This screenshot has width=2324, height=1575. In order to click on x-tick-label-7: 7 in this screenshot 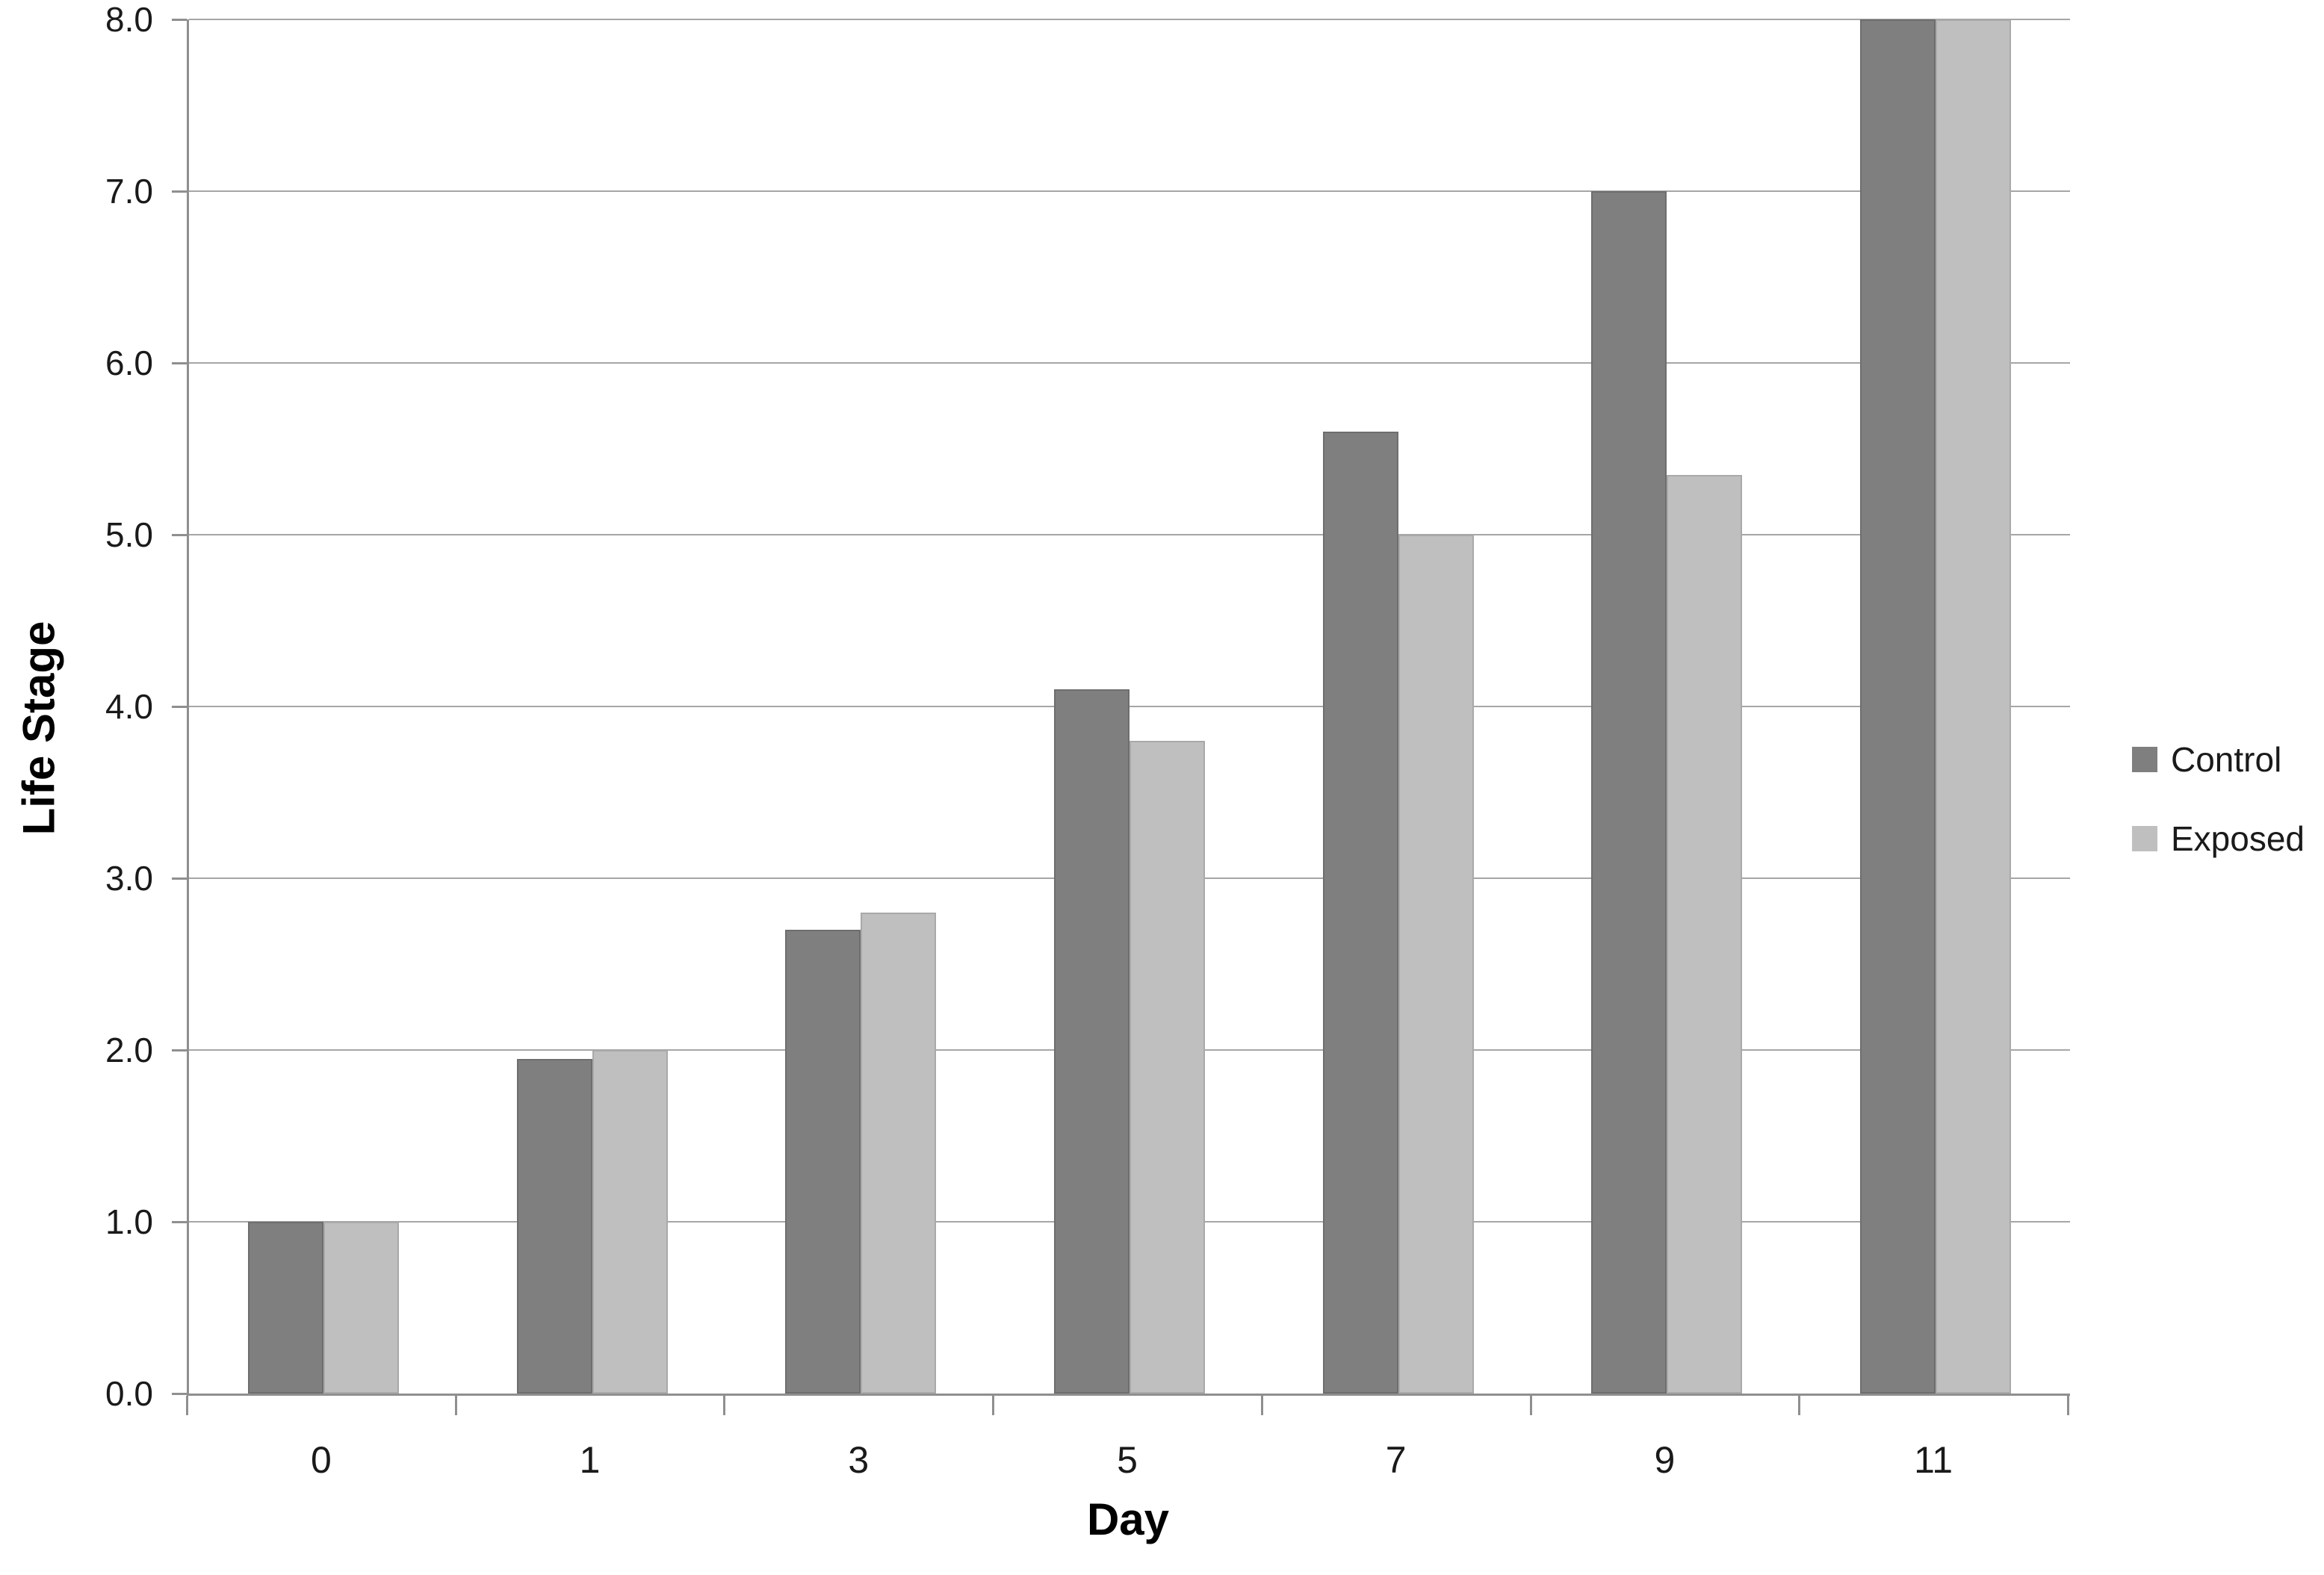, I will do `click(1396, 1460)`.